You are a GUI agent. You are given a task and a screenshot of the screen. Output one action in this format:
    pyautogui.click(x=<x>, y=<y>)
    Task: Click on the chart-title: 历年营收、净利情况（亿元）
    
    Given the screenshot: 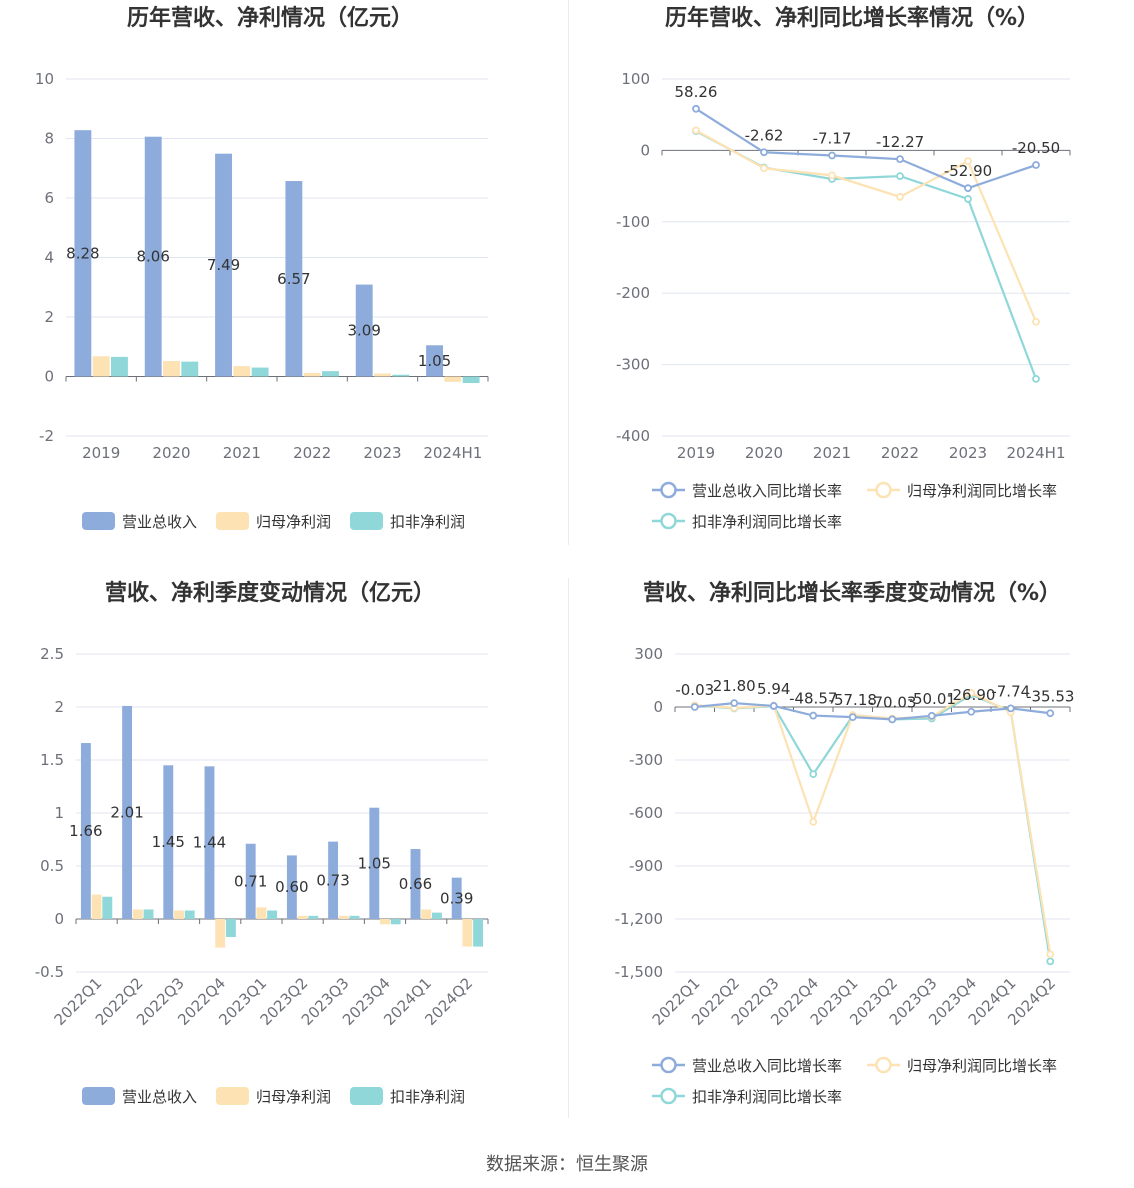 What is the action you would take?
    pyautogui.click(x=270, y=18)
    